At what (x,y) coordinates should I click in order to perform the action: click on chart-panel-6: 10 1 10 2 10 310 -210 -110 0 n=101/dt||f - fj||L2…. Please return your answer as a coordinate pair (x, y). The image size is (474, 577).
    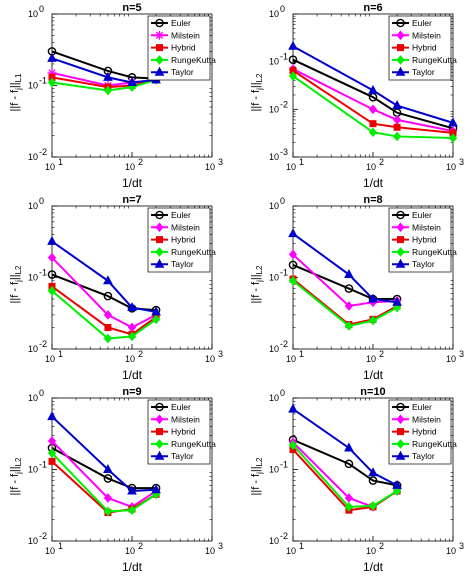
    Looking at the image, I should click on (357, 480).